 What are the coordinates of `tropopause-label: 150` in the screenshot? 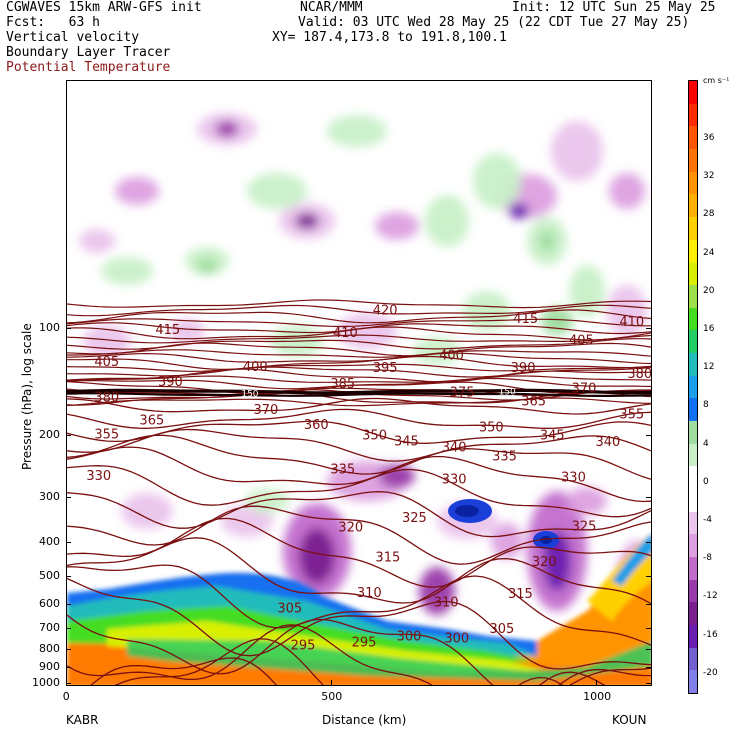 It's located at (249, 395).